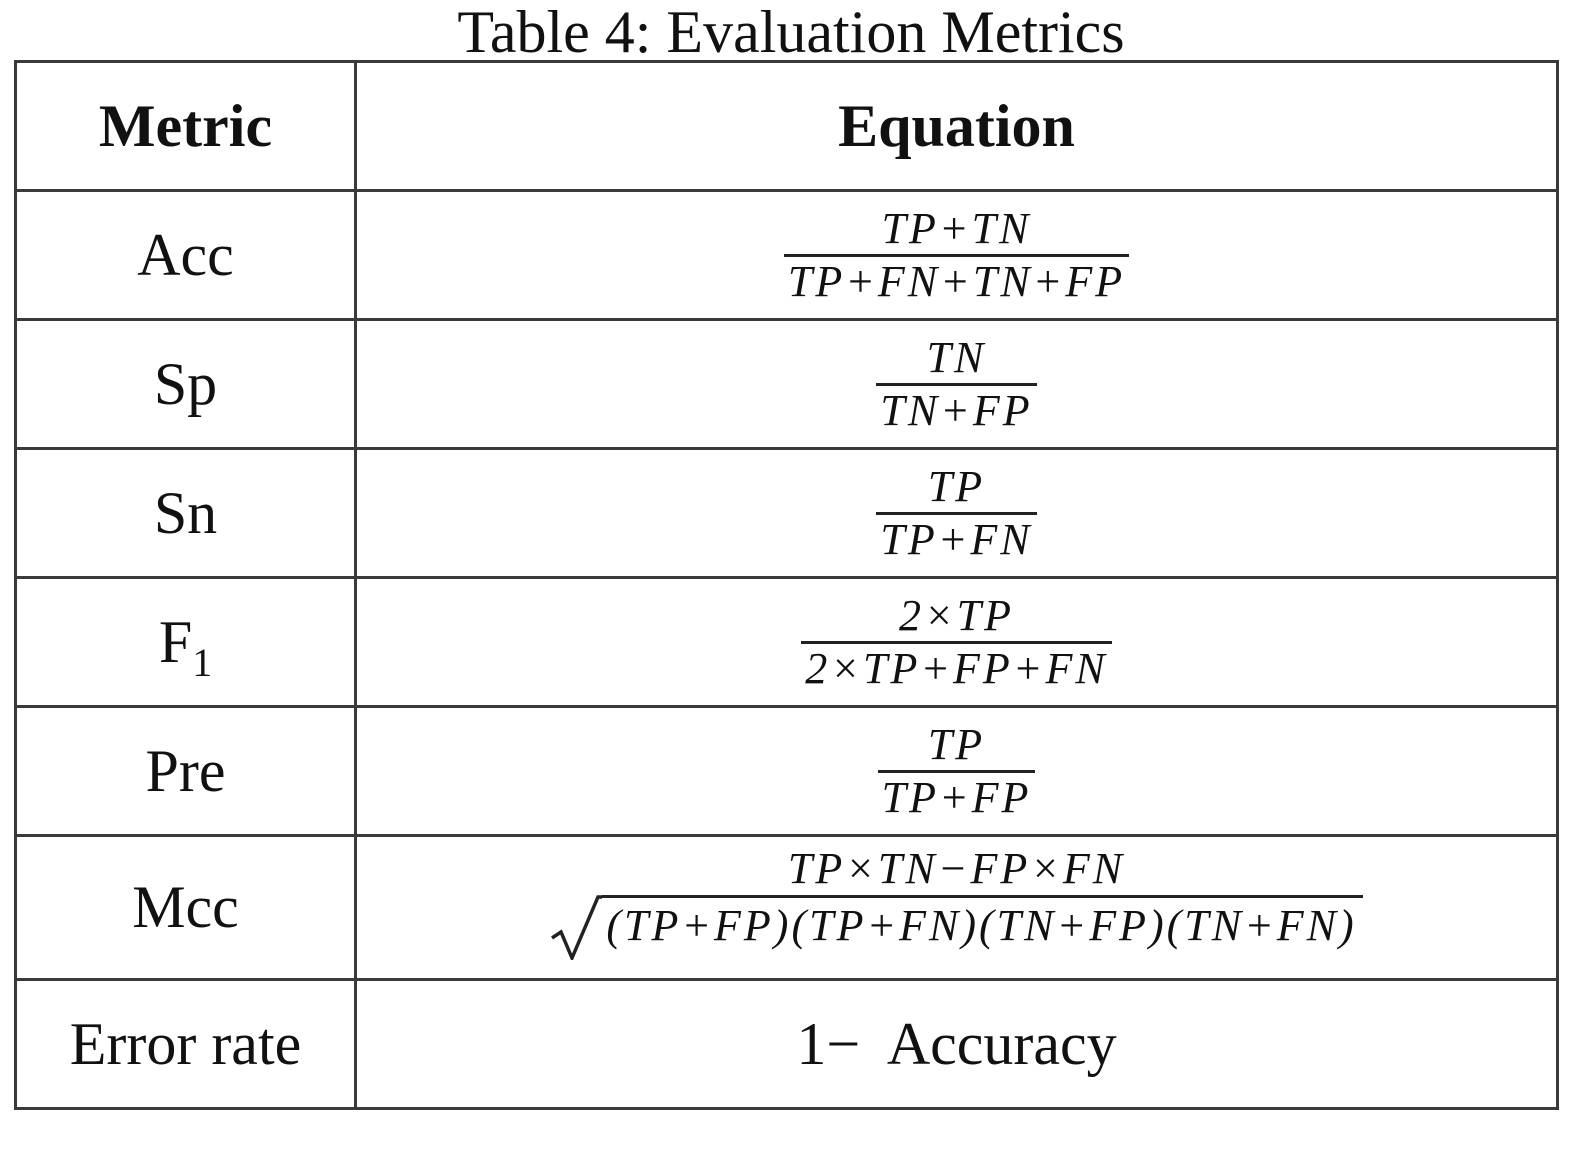  I want to click on fraction: TN TN+FP, so click(956, 382).